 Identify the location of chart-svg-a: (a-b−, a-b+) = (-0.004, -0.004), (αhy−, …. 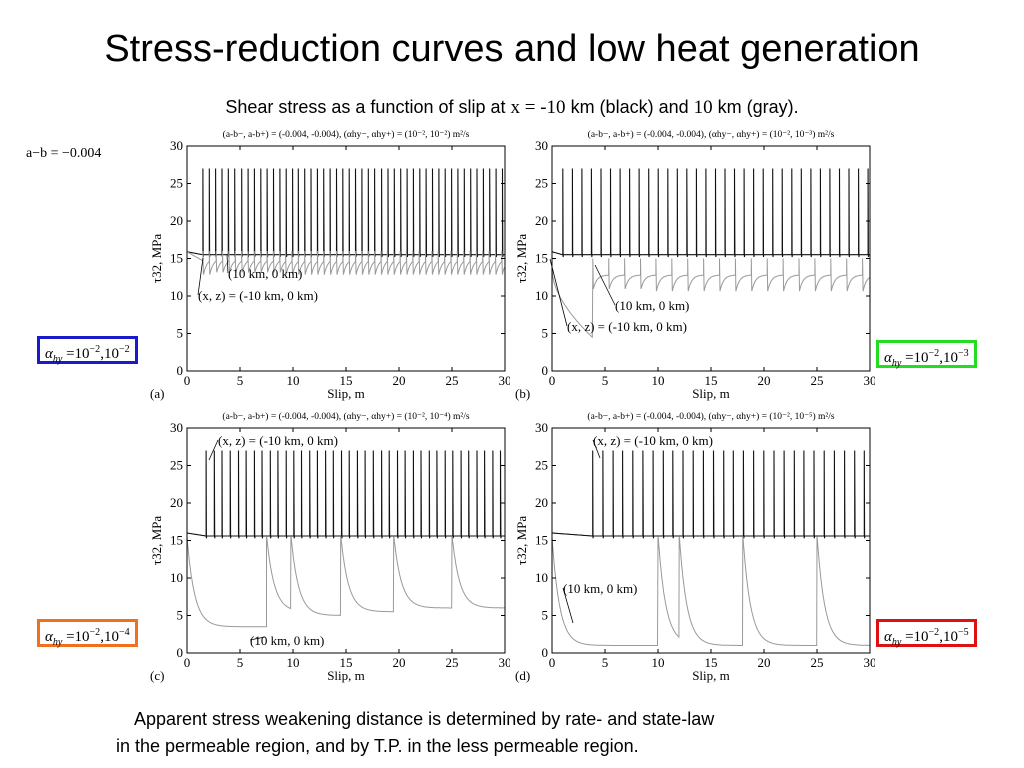
(330, 265).